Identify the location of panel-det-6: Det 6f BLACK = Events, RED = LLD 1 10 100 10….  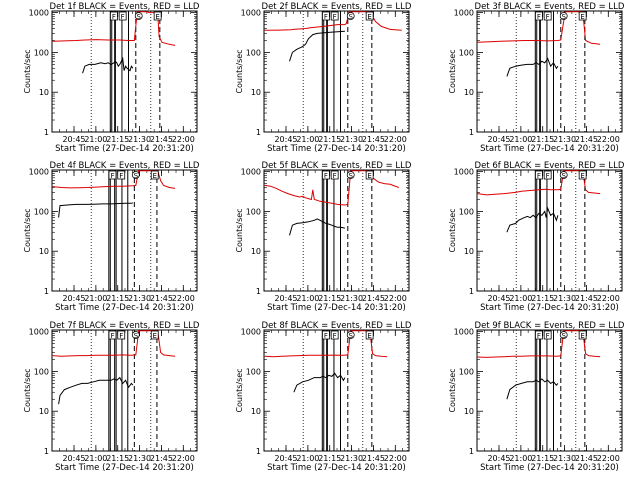
(536, 237).